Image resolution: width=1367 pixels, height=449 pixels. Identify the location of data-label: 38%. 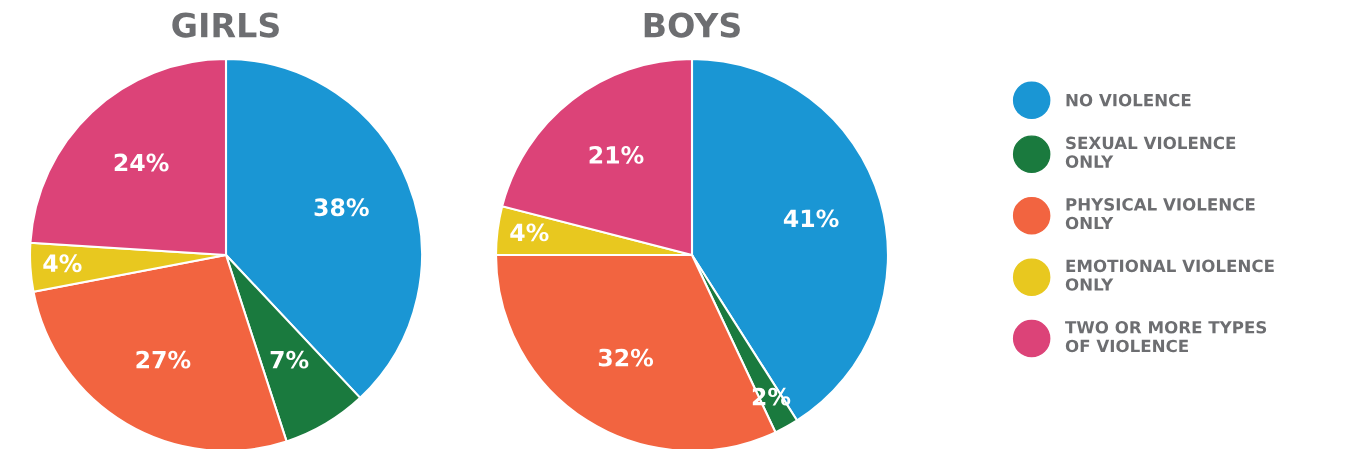
(341, 207).